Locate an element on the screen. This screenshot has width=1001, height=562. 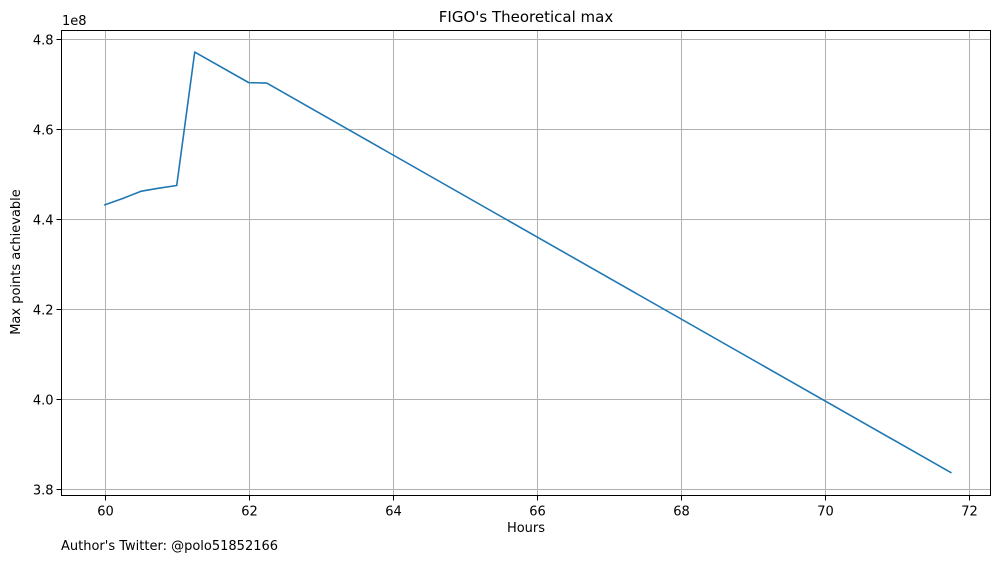
y-tick-label: 4.8 is located at coordinates (43, 41).